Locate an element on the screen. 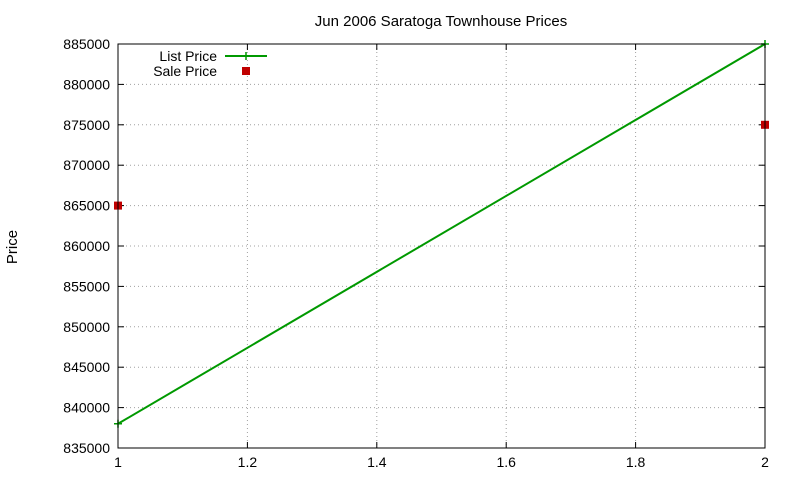  y-tick-label: 860000 is located at coordinates (86, 246).